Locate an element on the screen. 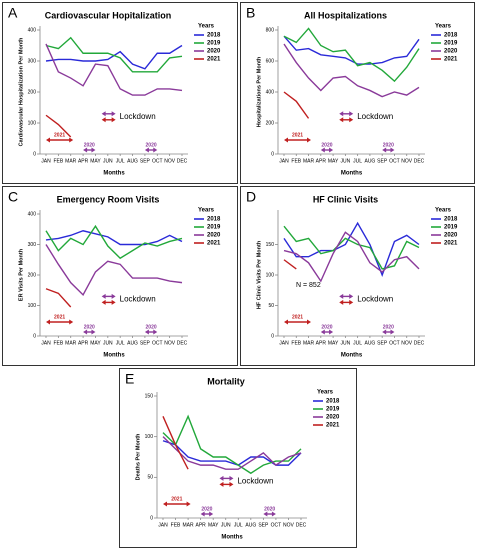  panel-letter: A is located at coordinates (13, 13).